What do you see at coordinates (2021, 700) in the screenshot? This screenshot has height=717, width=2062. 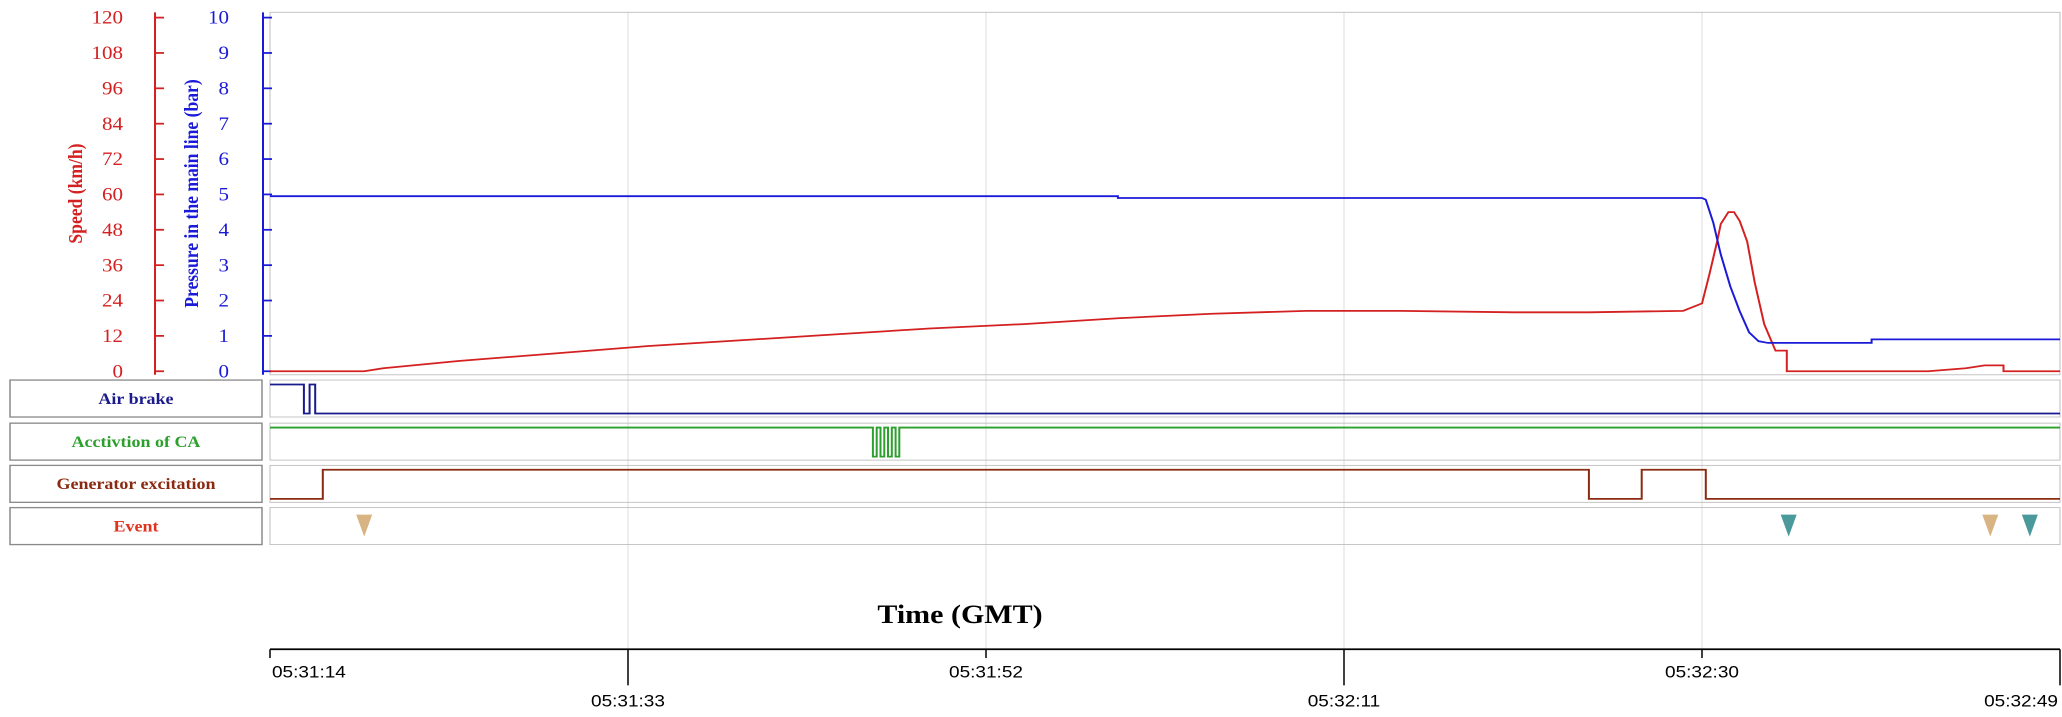 I see `time-tick-label: 05:32:49` at bounding box center [2021, 700].